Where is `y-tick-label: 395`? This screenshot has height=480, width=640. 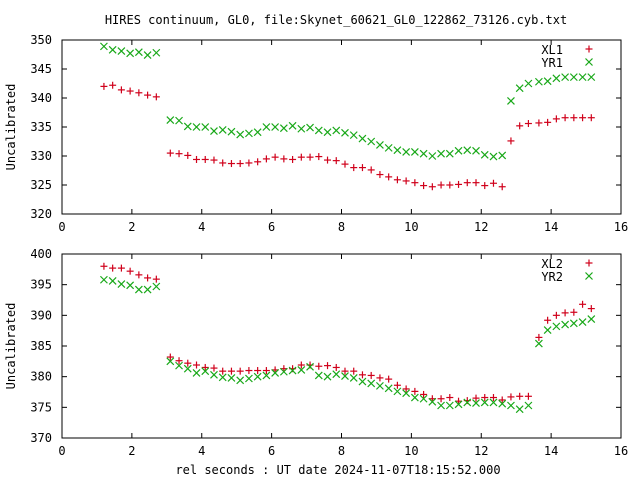
y-tick-label: 395 is located at coordinates (41, 285).